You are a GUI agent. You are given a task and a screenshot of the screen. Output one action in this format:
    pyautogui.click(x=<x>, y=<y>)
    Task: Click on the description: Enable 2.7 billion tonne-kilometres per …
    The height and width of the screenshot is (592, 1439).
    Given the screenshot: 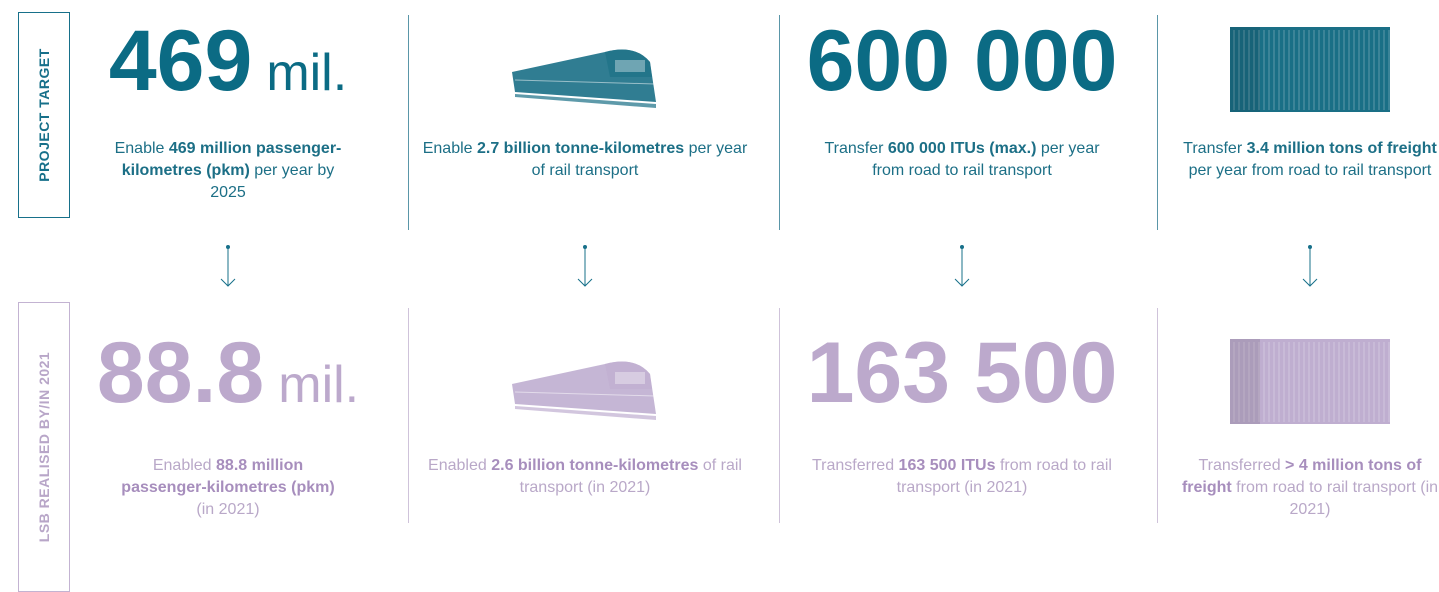 What is the action you would take?
    pyautogui.click(x=585, y=160)
    